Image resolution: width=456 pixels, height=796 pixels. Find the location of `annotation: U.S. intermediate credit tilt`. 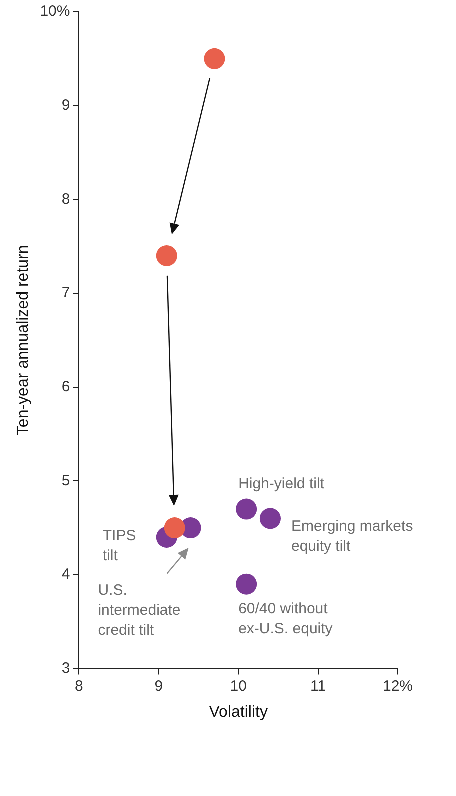

annotation: U.S. intermediate credit tilt is located at coordinates (139, 610).